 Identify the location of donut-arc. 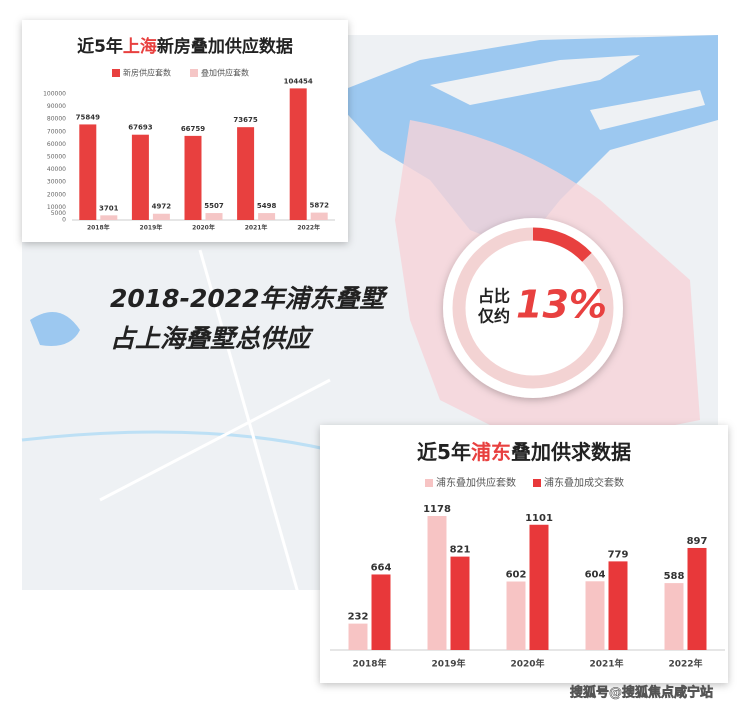
(562, 244).